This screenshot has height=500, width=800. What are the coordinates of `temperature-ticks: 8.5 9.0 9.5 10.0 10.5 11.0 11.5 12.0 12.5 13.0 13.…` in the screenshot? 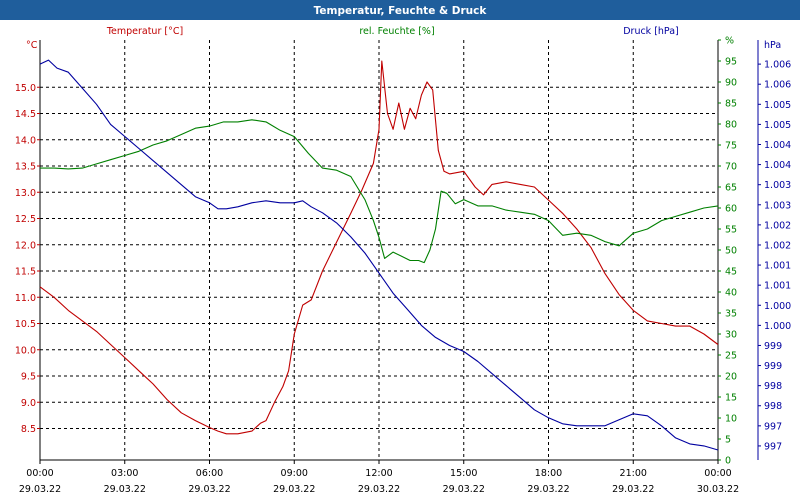 It's located at (27, 259).